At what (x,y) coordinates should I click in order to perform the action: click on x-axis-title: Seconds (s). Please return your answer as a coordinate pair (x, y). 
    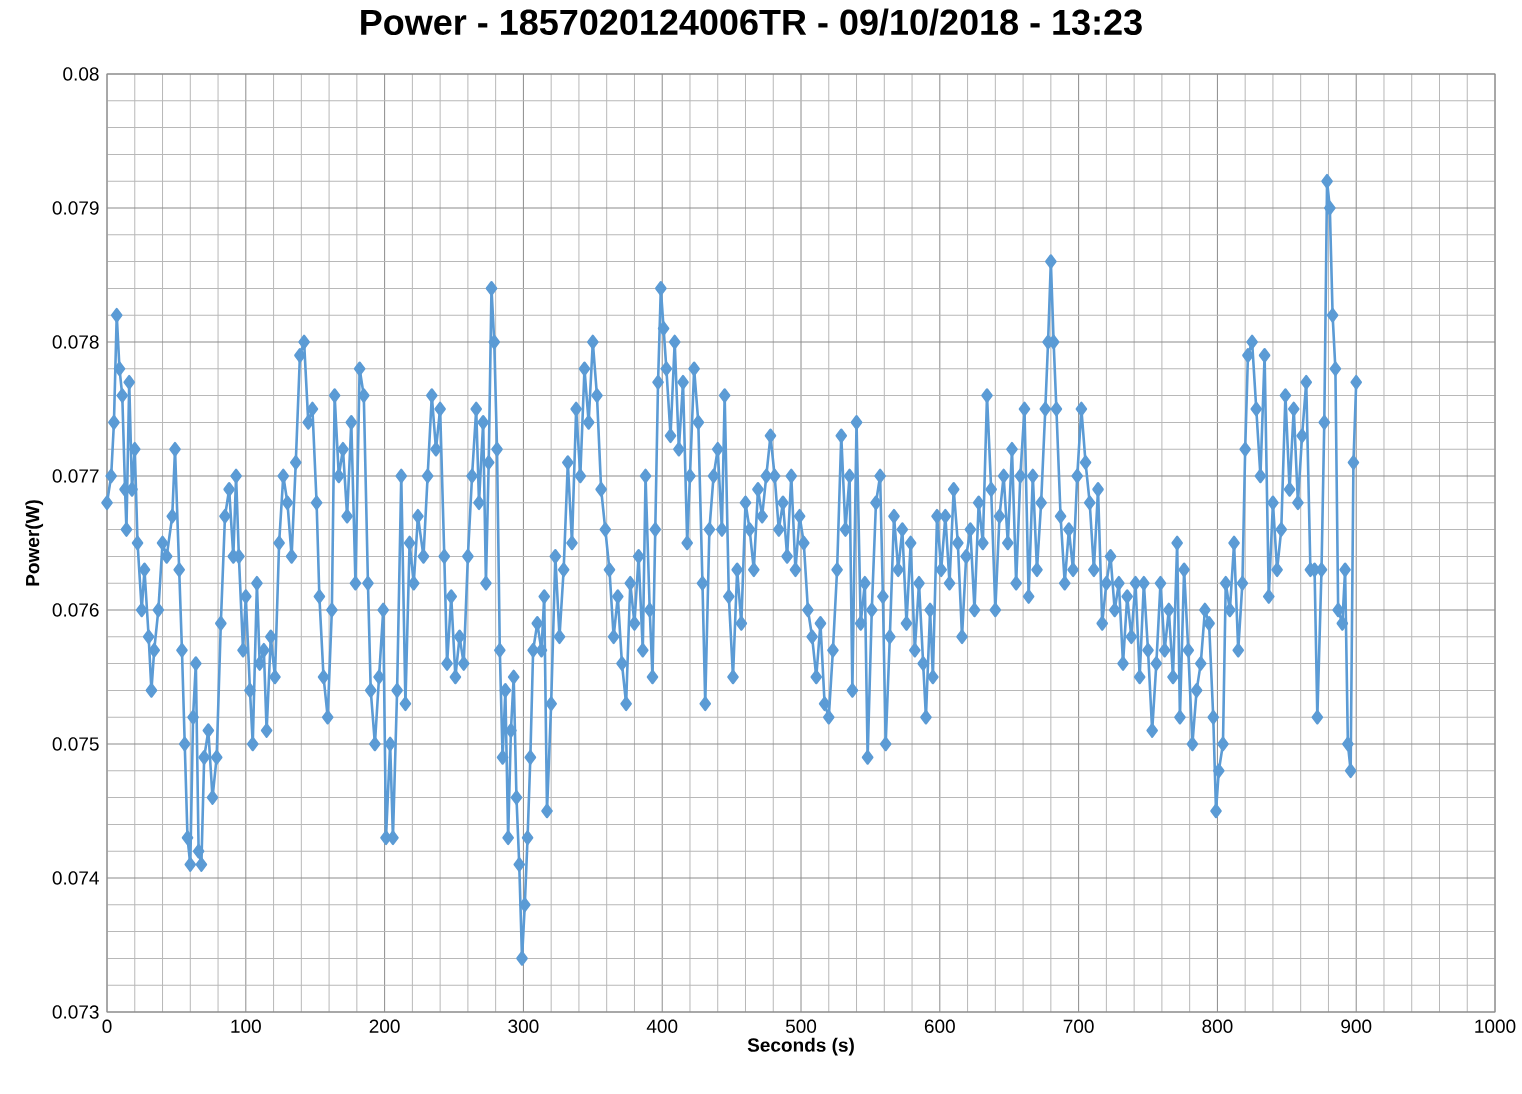
    Looking at the image, I should click on (800, 1046).